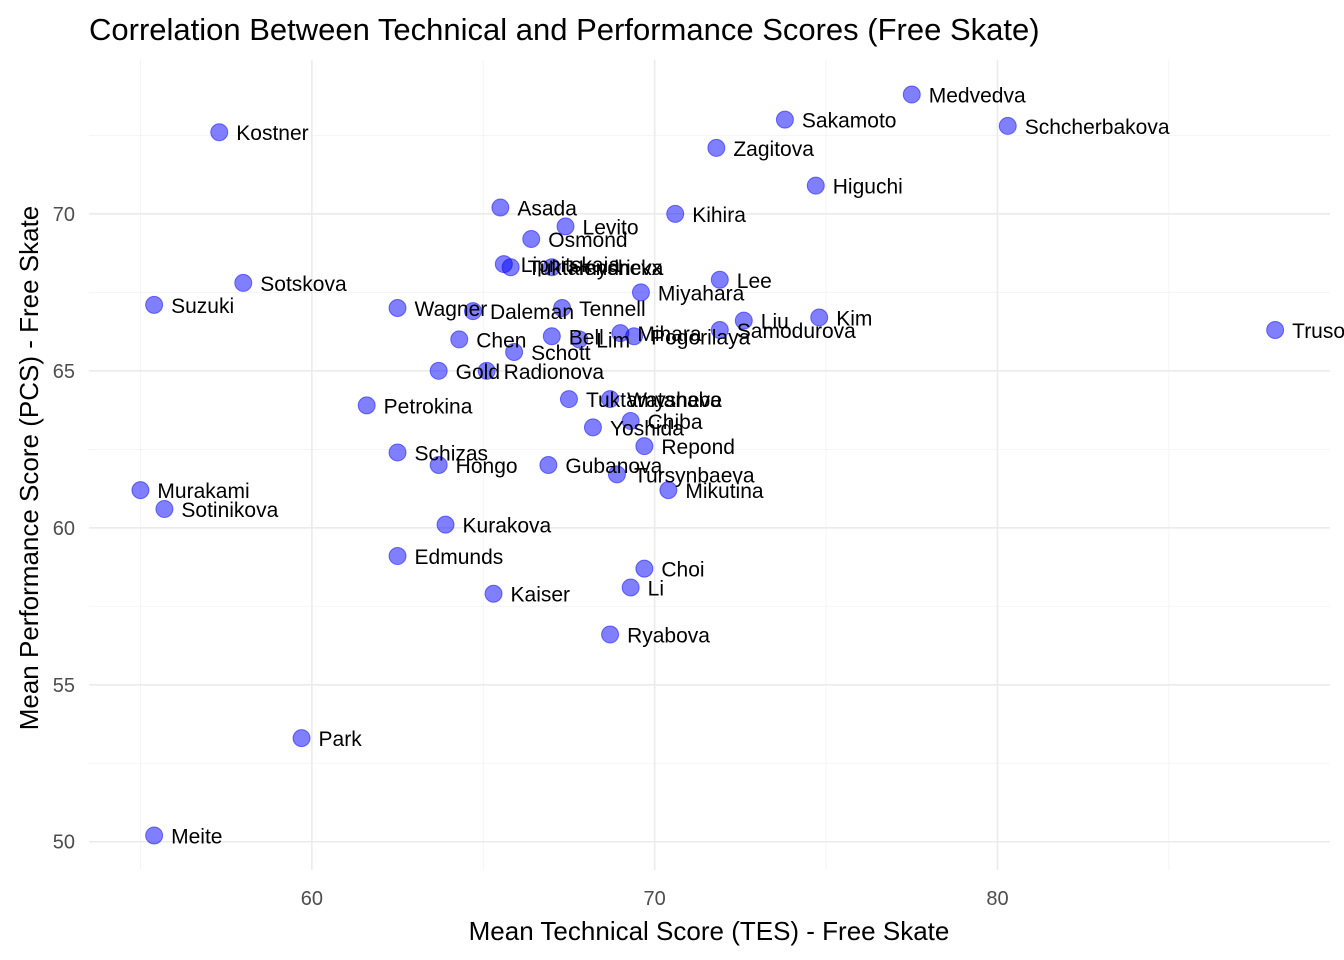 The image size is (1344, 960). Describe the element at coordinates (203, 491) in the screenshot. I see `point-label: Murakami` at that location.